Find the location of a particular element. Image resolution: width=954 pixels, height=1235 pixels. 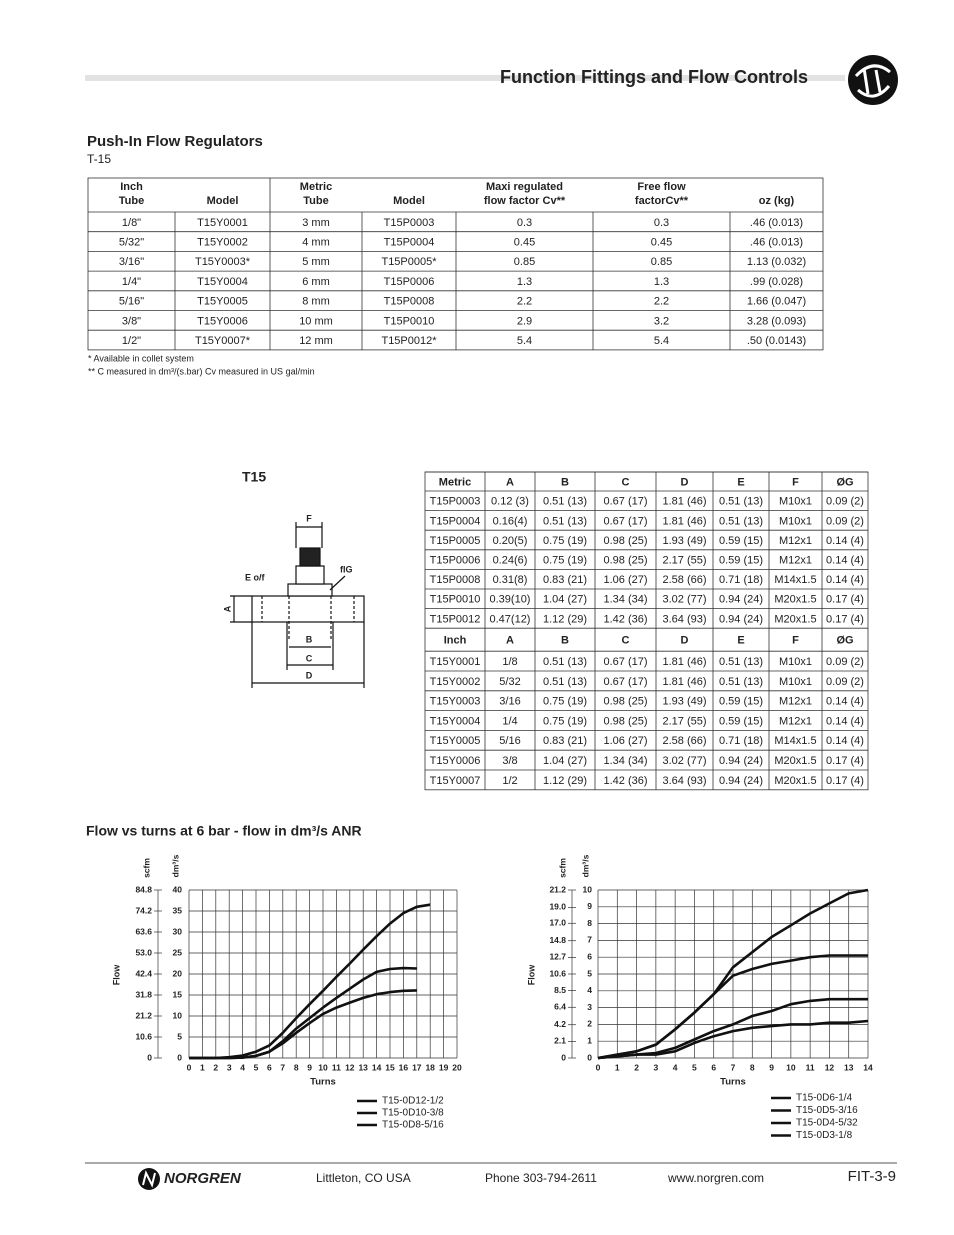

x-tick-label: 2 is located at coordinates (215, 1067).